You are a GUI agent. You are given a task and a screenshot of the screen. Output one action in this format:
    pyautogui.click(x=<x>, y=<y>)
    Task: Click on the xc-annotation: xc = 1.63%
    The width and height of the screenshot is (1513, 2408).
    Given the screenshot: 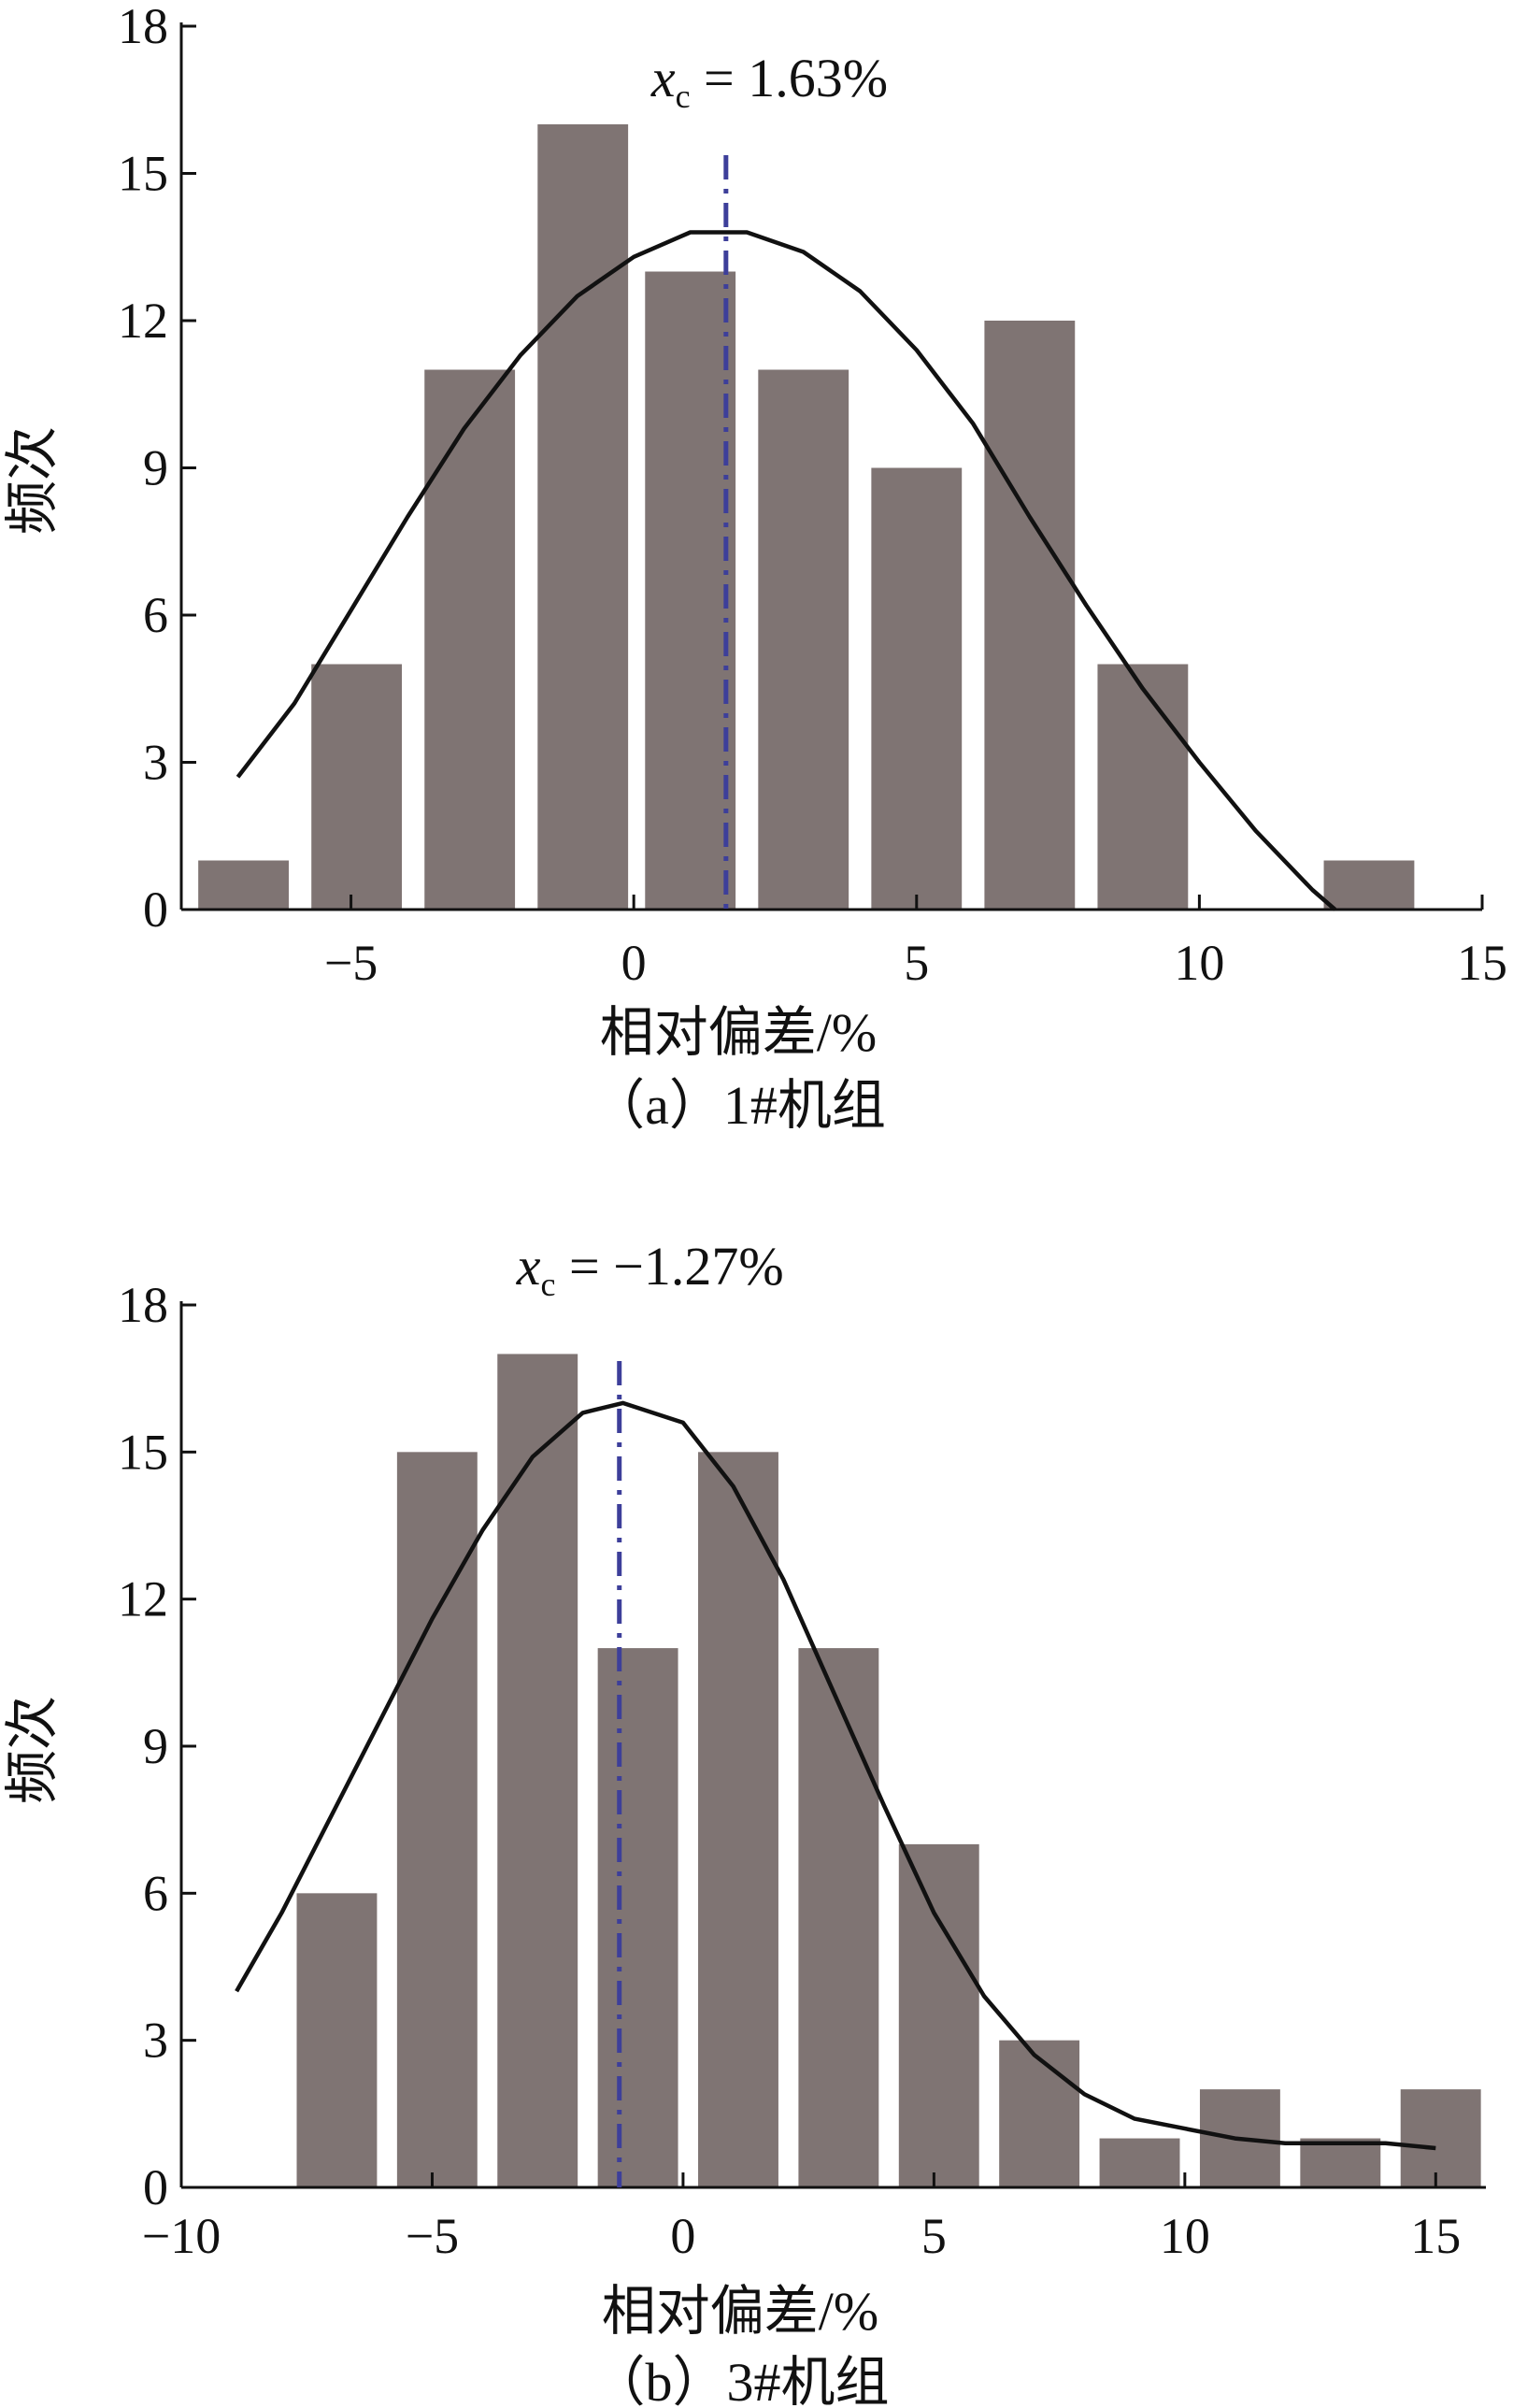 What is the action you would take?
    pyautogui.click(x=769, y=81)
    